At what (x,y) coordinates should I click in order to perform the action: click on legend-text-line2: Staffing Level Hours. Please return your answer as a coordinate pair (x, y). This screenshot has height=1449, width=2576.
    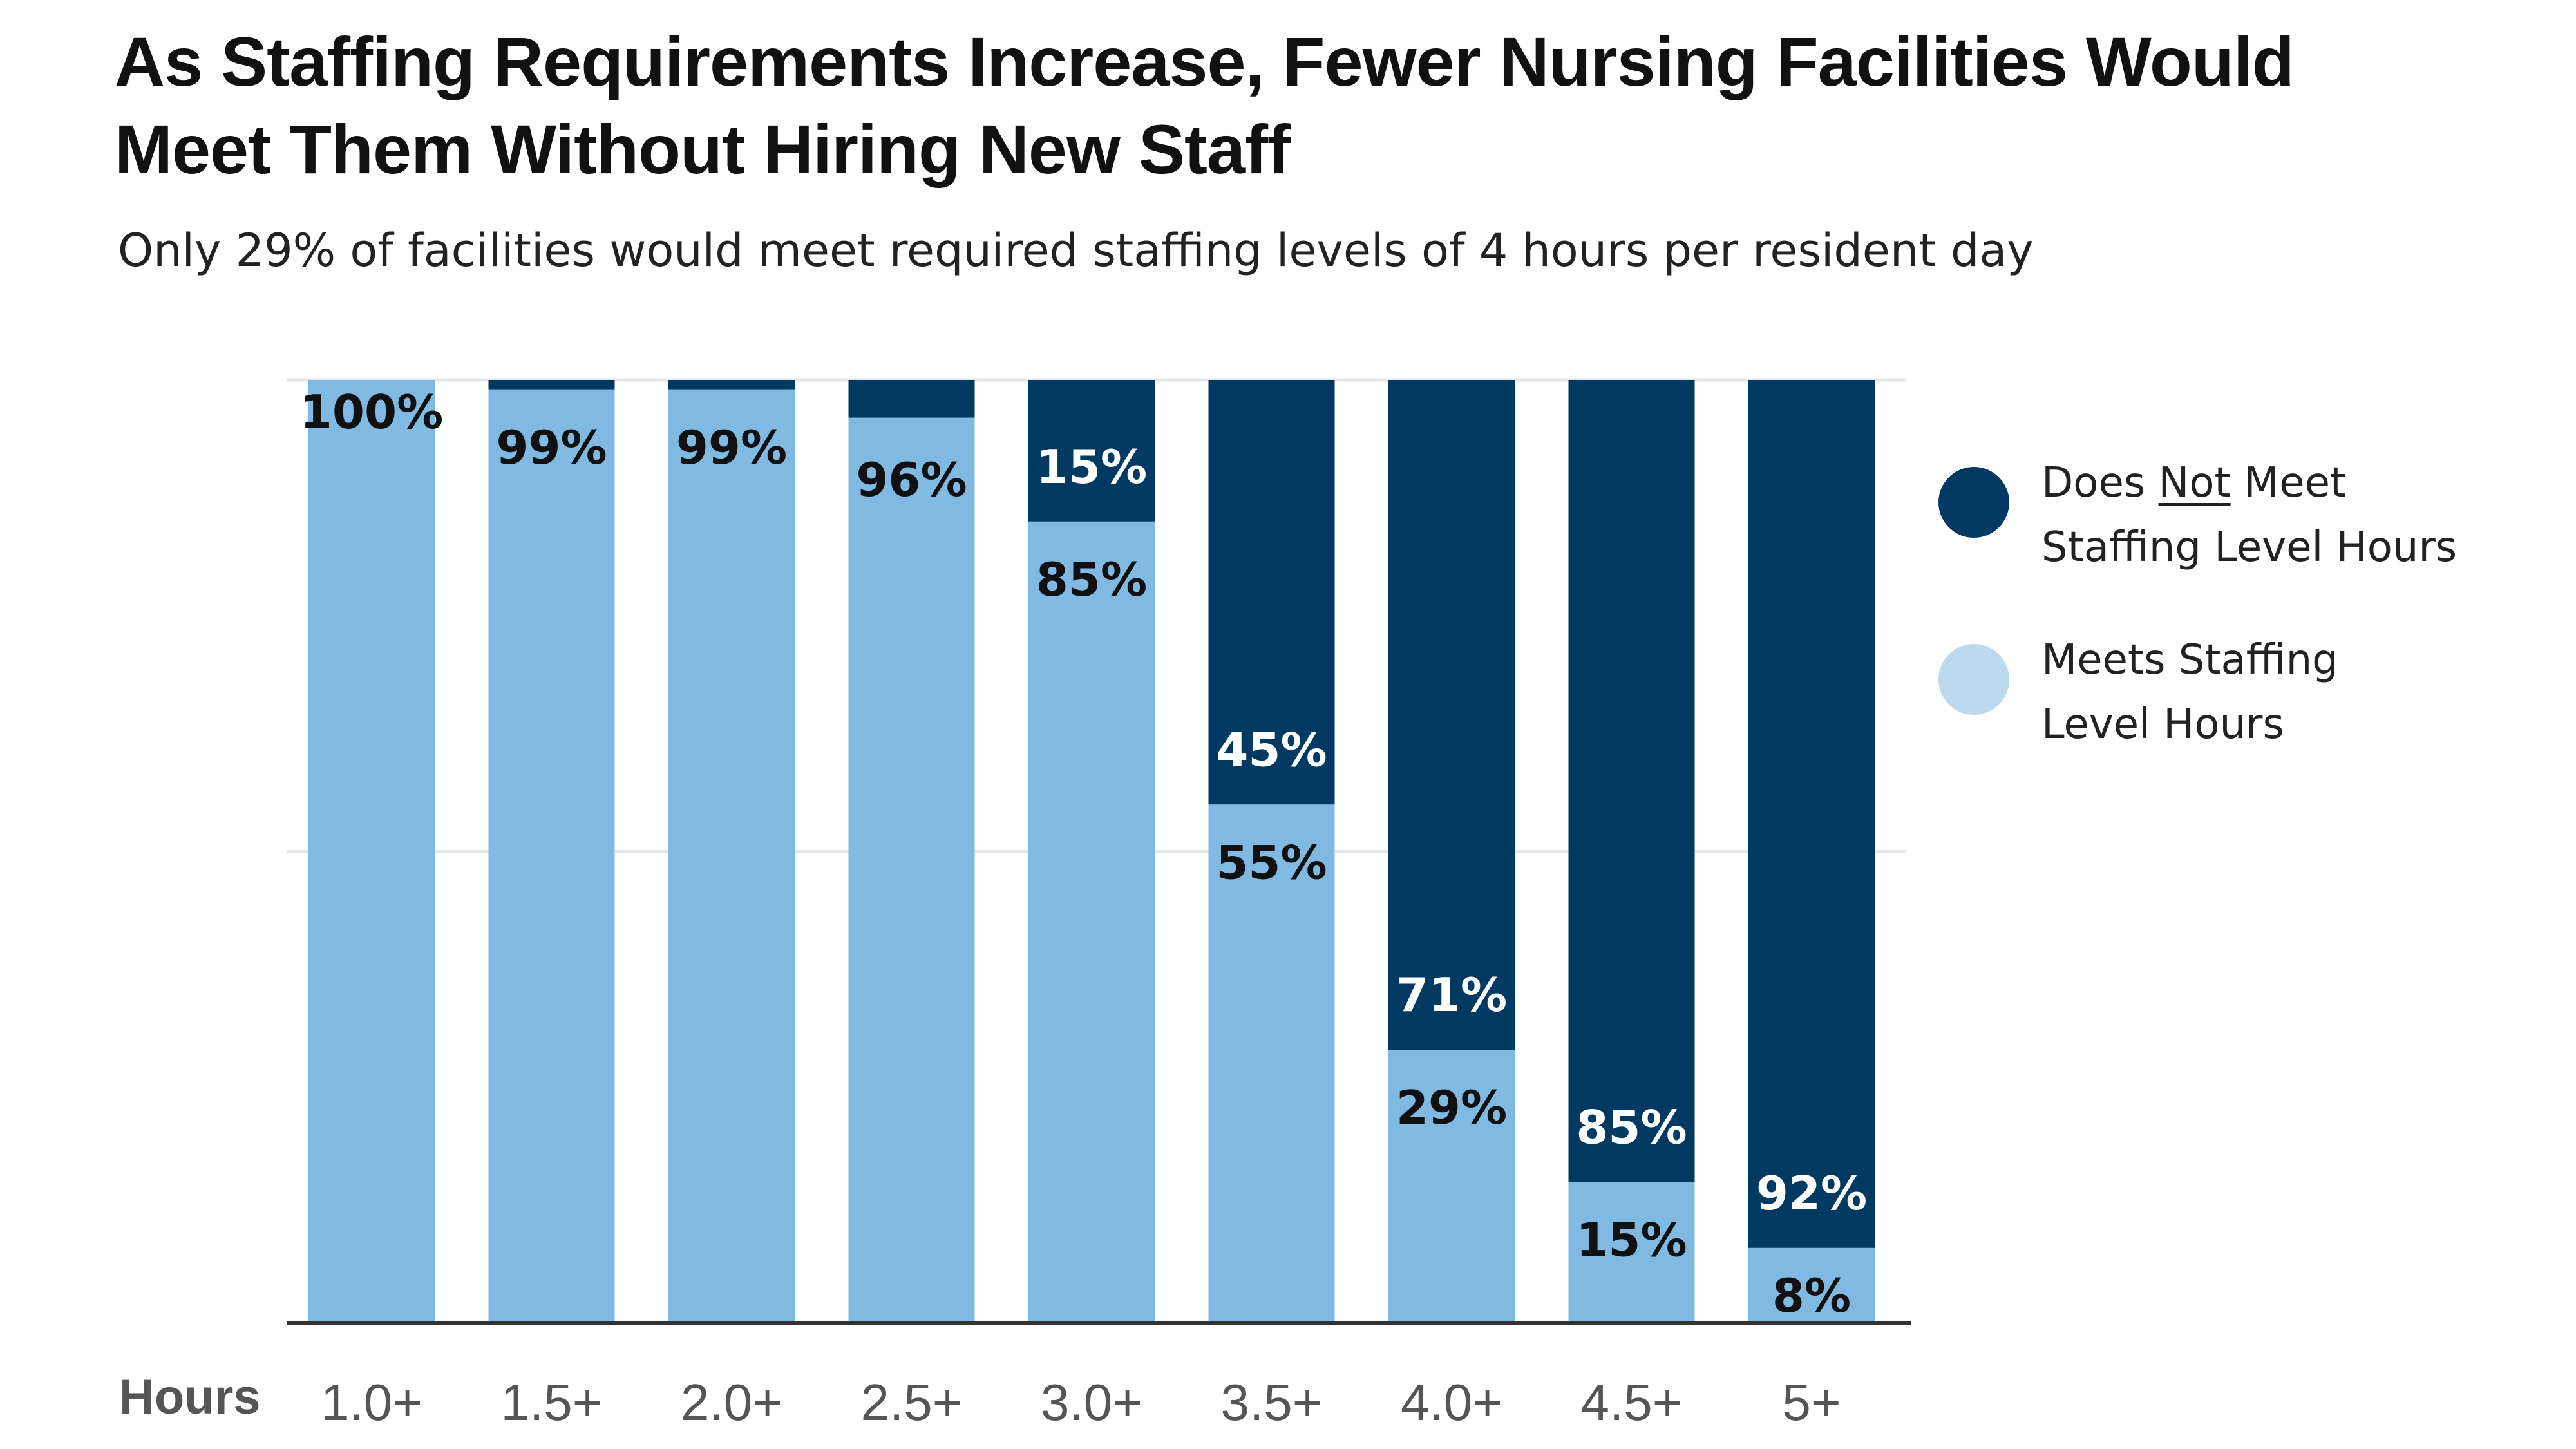
    Looking at the image, I should click on (2249, 547).